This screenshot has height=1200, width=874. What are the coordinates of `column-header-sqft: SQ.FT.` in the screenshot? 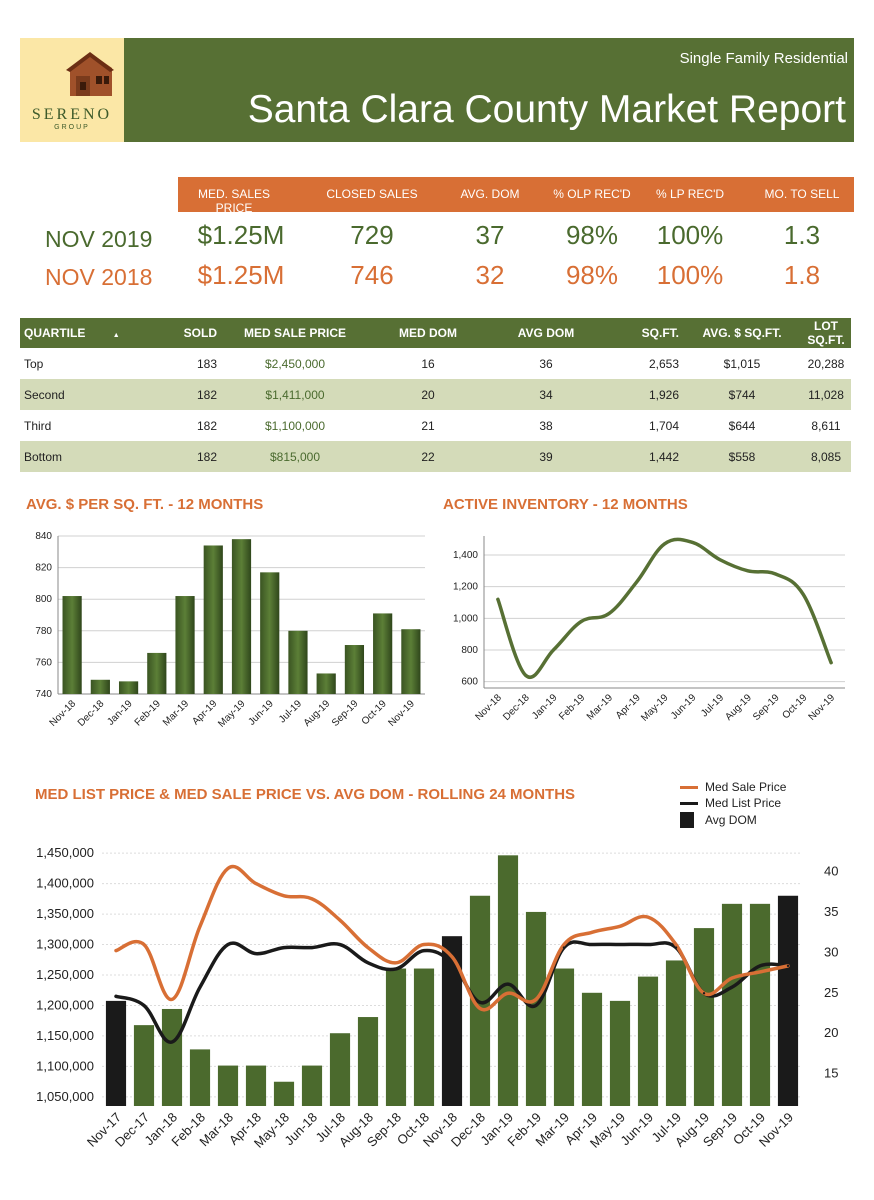 It's located at (644, 333).